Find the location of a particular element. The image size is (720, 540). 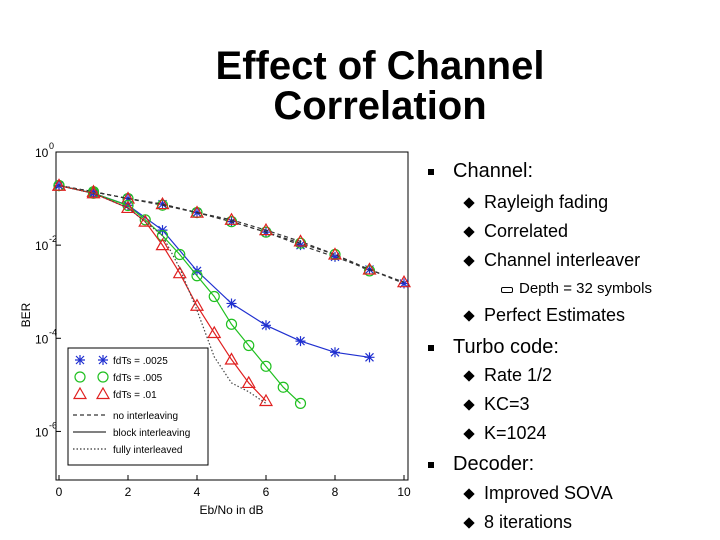

bullet-text: Turbo code: is located at coordinates (506, 347).